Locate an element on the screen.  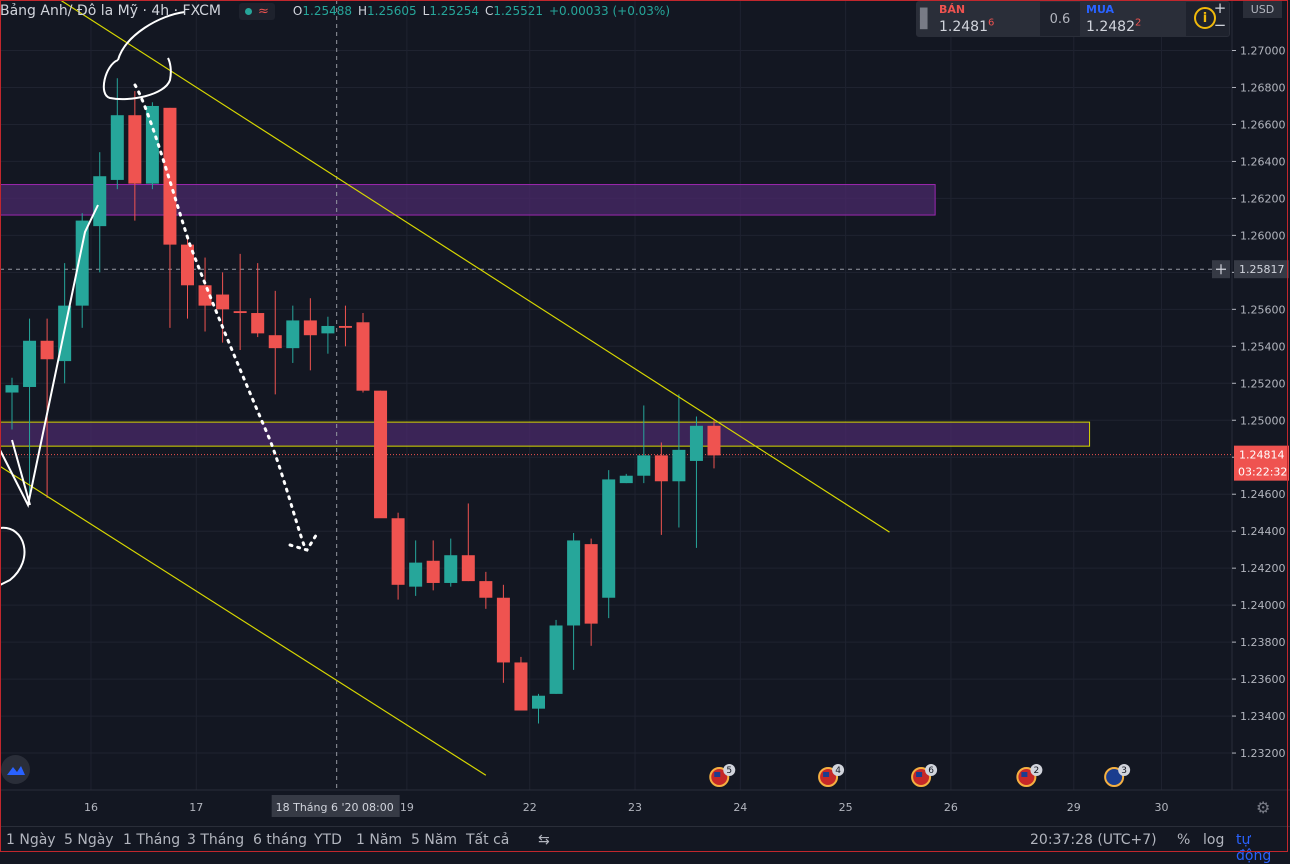
percent-scale-toggle: % is located at coordinates (1184, 840).